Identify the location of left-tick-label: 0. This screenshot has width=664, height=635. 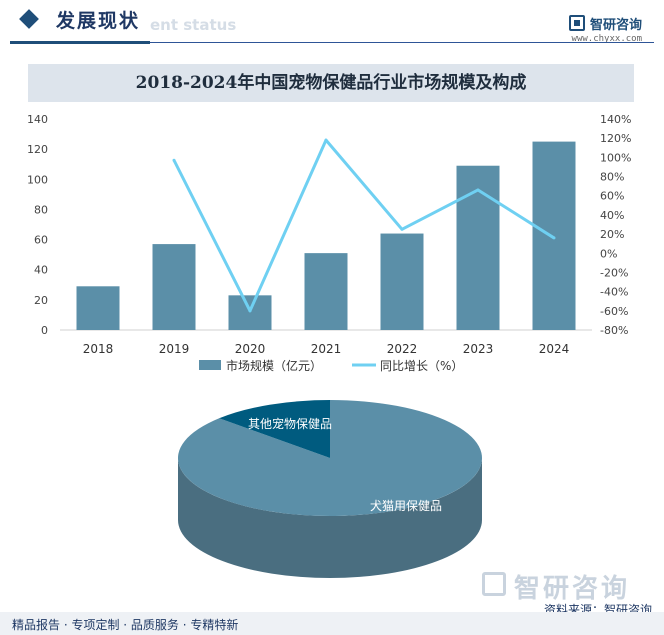
(44, 330).